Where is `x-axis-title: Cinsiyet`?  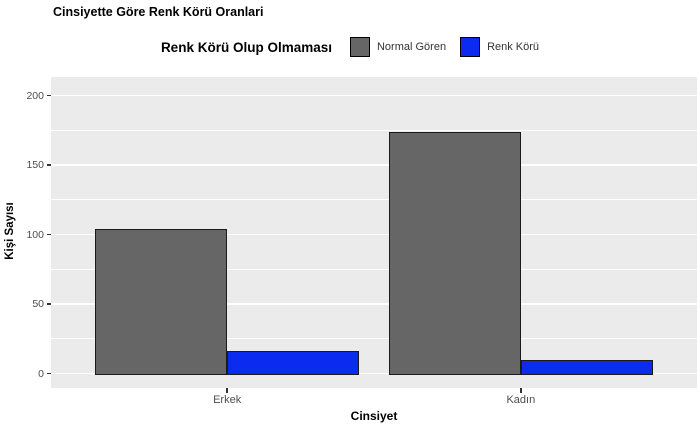
x-axis-title: Cinsiyet is located at coordinates (374, 416).